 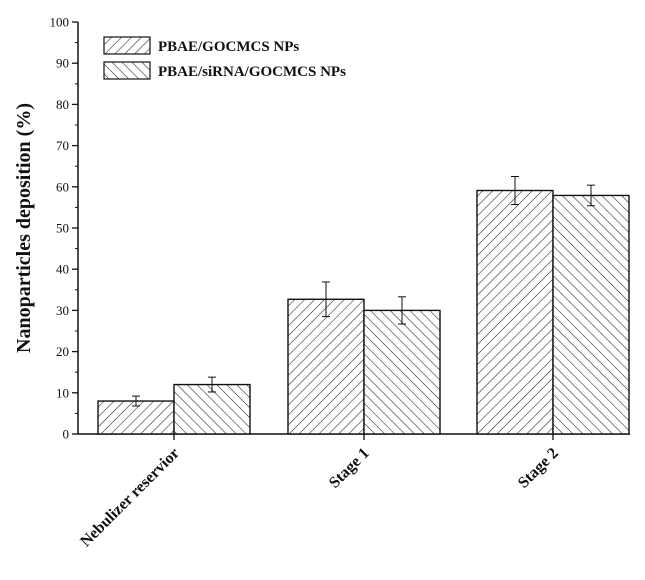 What do you see at coordinates (60, 22) in the screenshot?
I see `y-tick-label: 100` at bounding box center [60, 22].